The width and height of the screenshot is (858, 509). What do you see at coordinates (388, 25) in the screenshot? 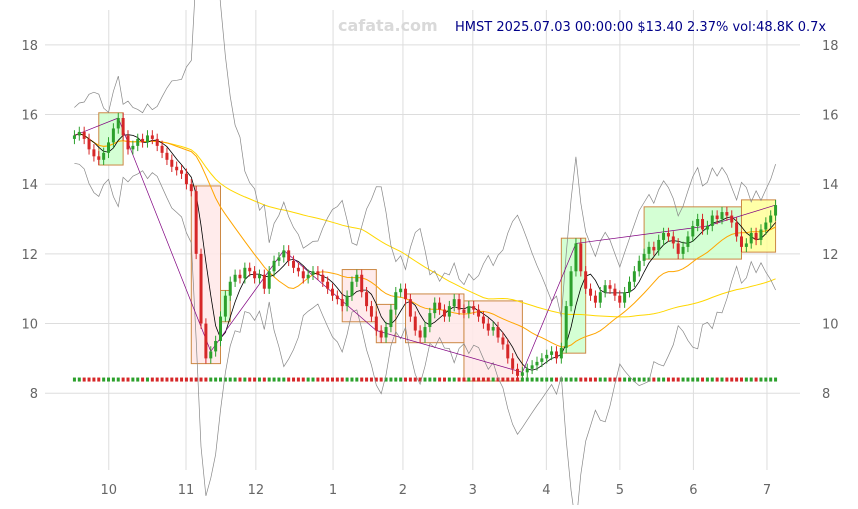
I see `watermark: cafata.com` at bounding box center [388, 25].